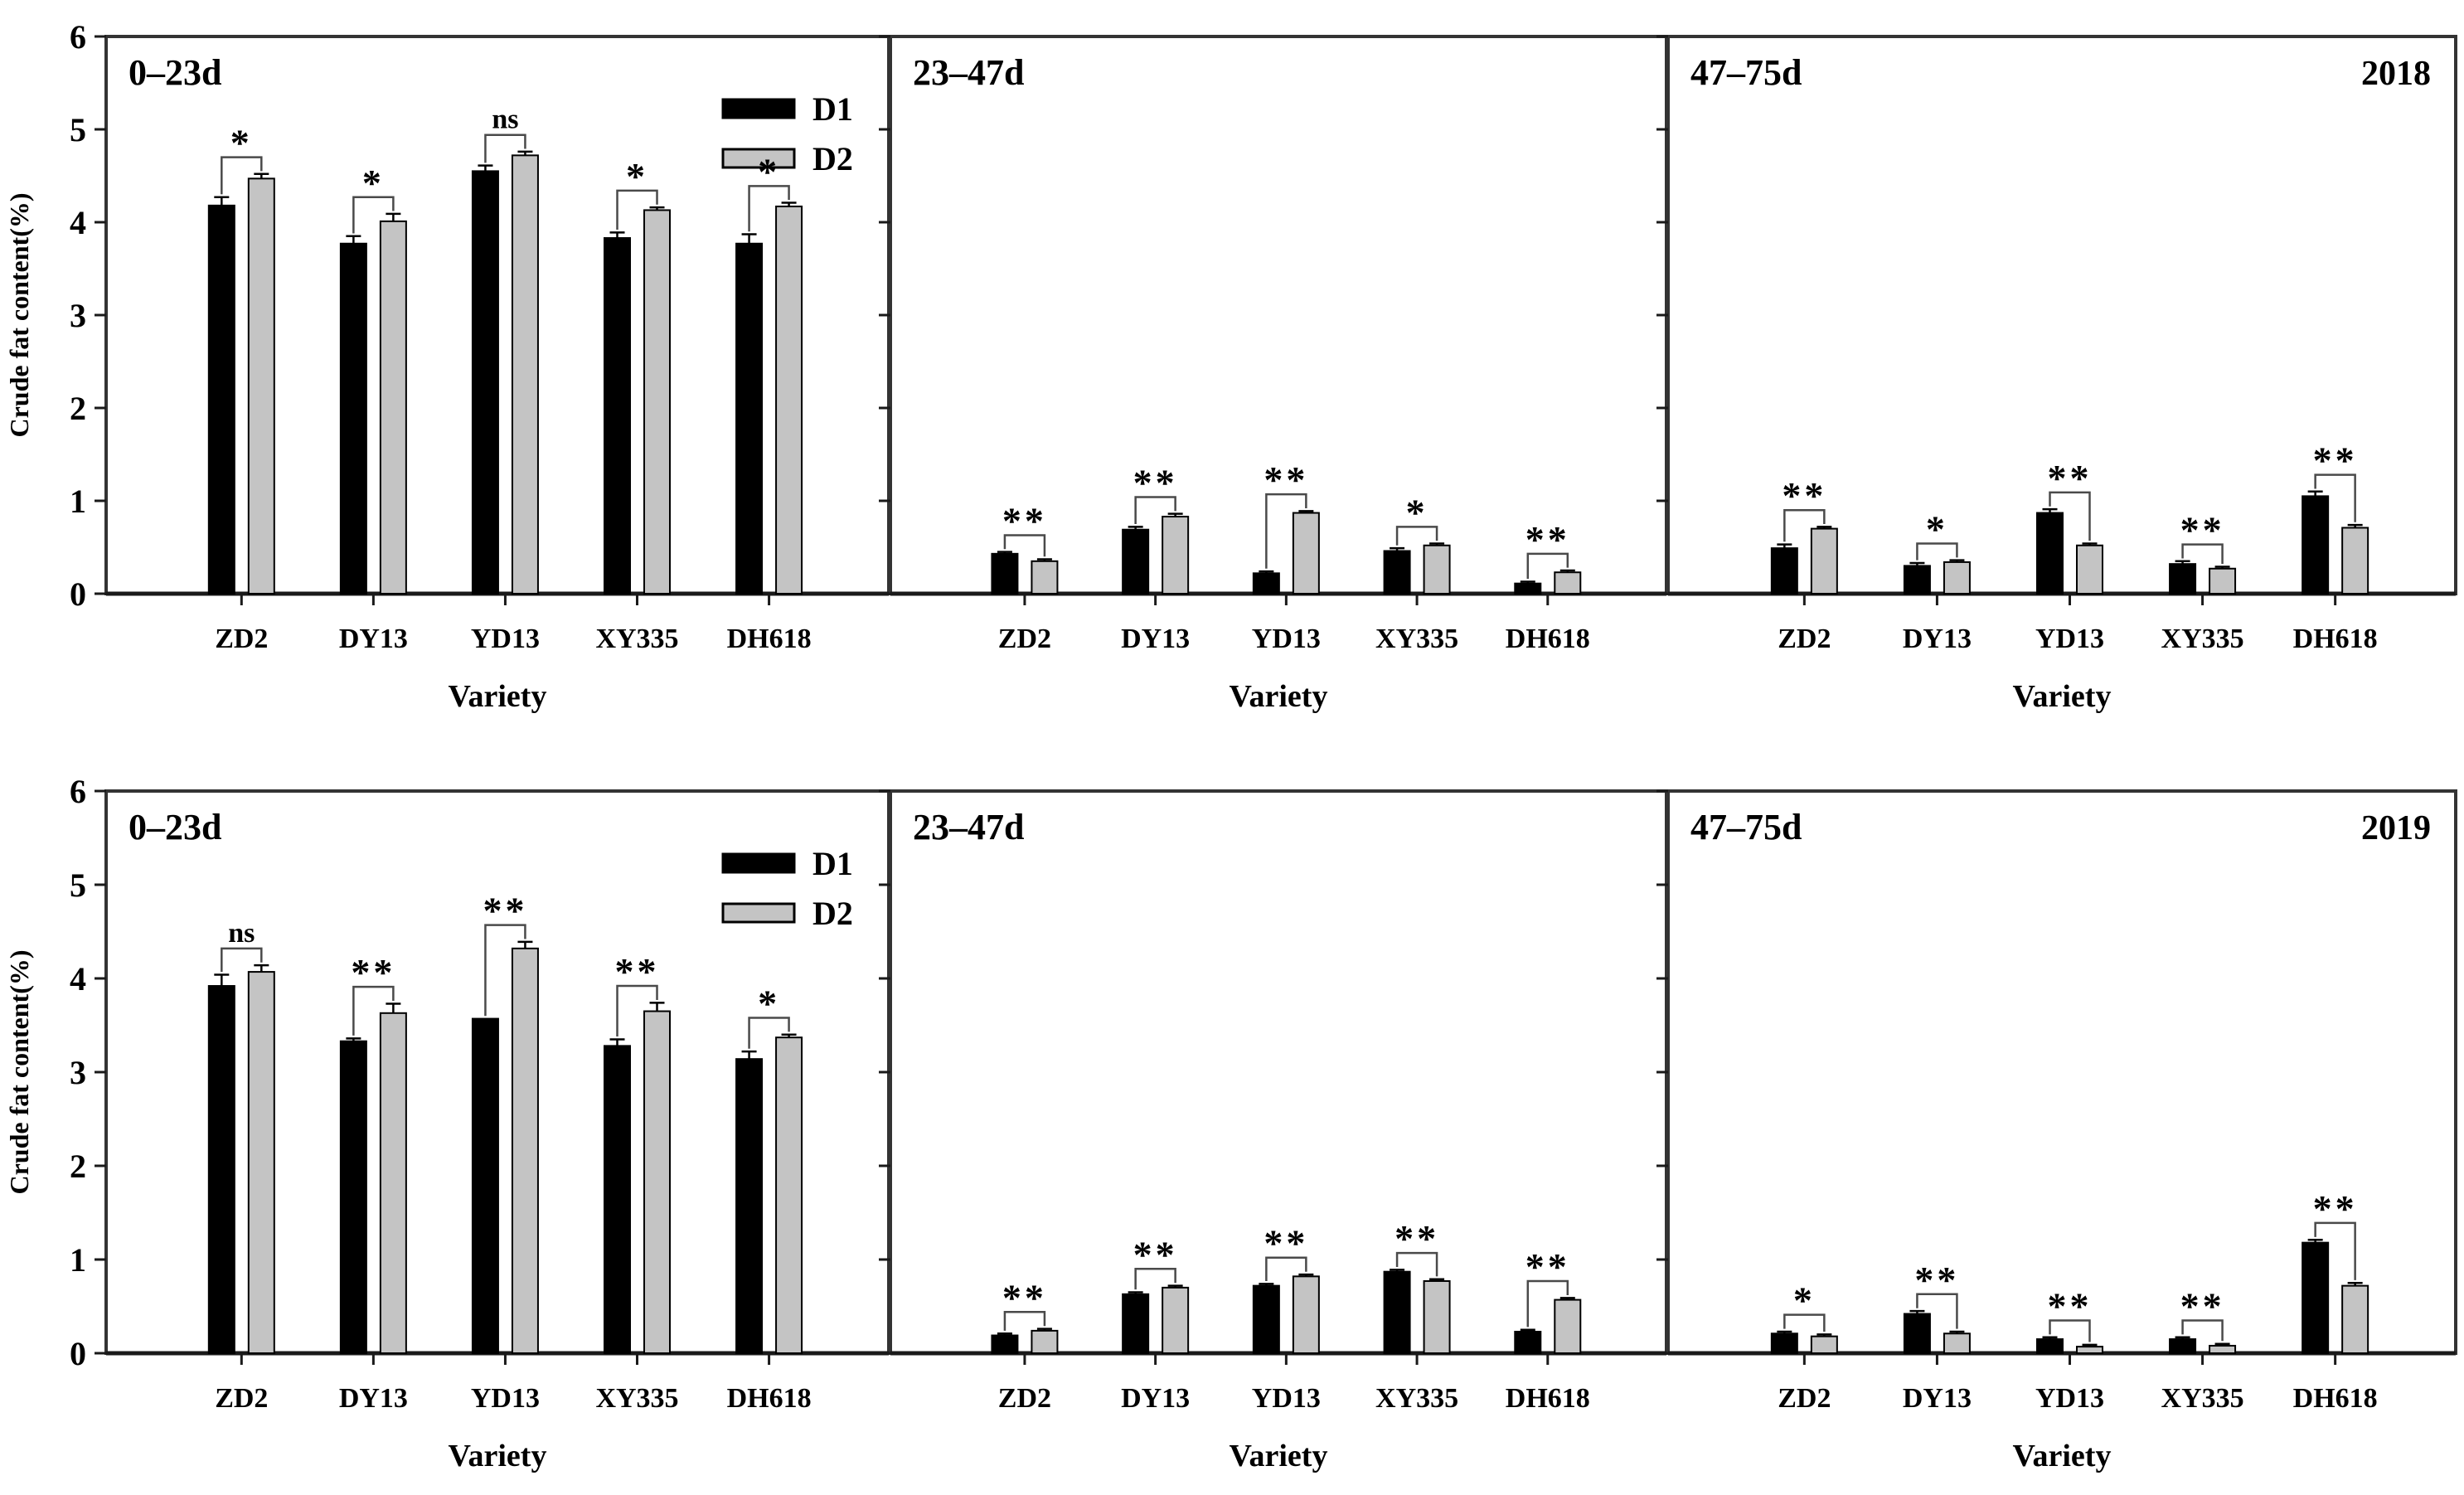  I want to click on bar-d1-dh618, so click(1528, 1343).